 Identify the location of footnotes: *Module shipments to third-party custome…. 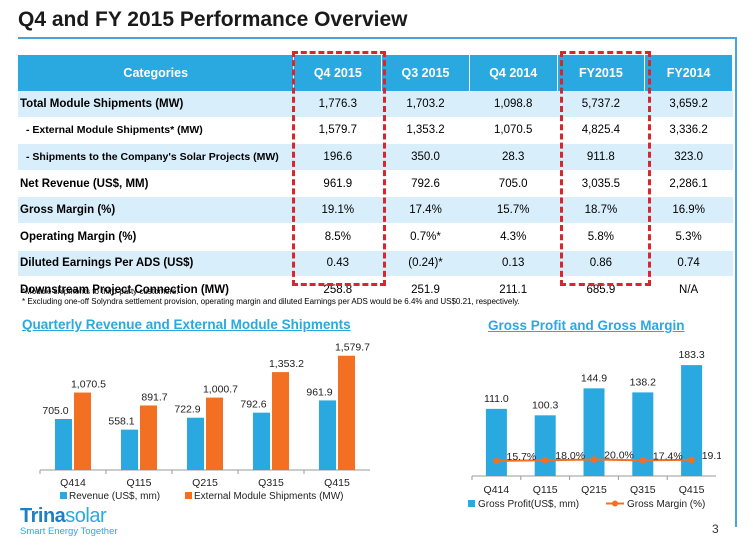
(271, 297).